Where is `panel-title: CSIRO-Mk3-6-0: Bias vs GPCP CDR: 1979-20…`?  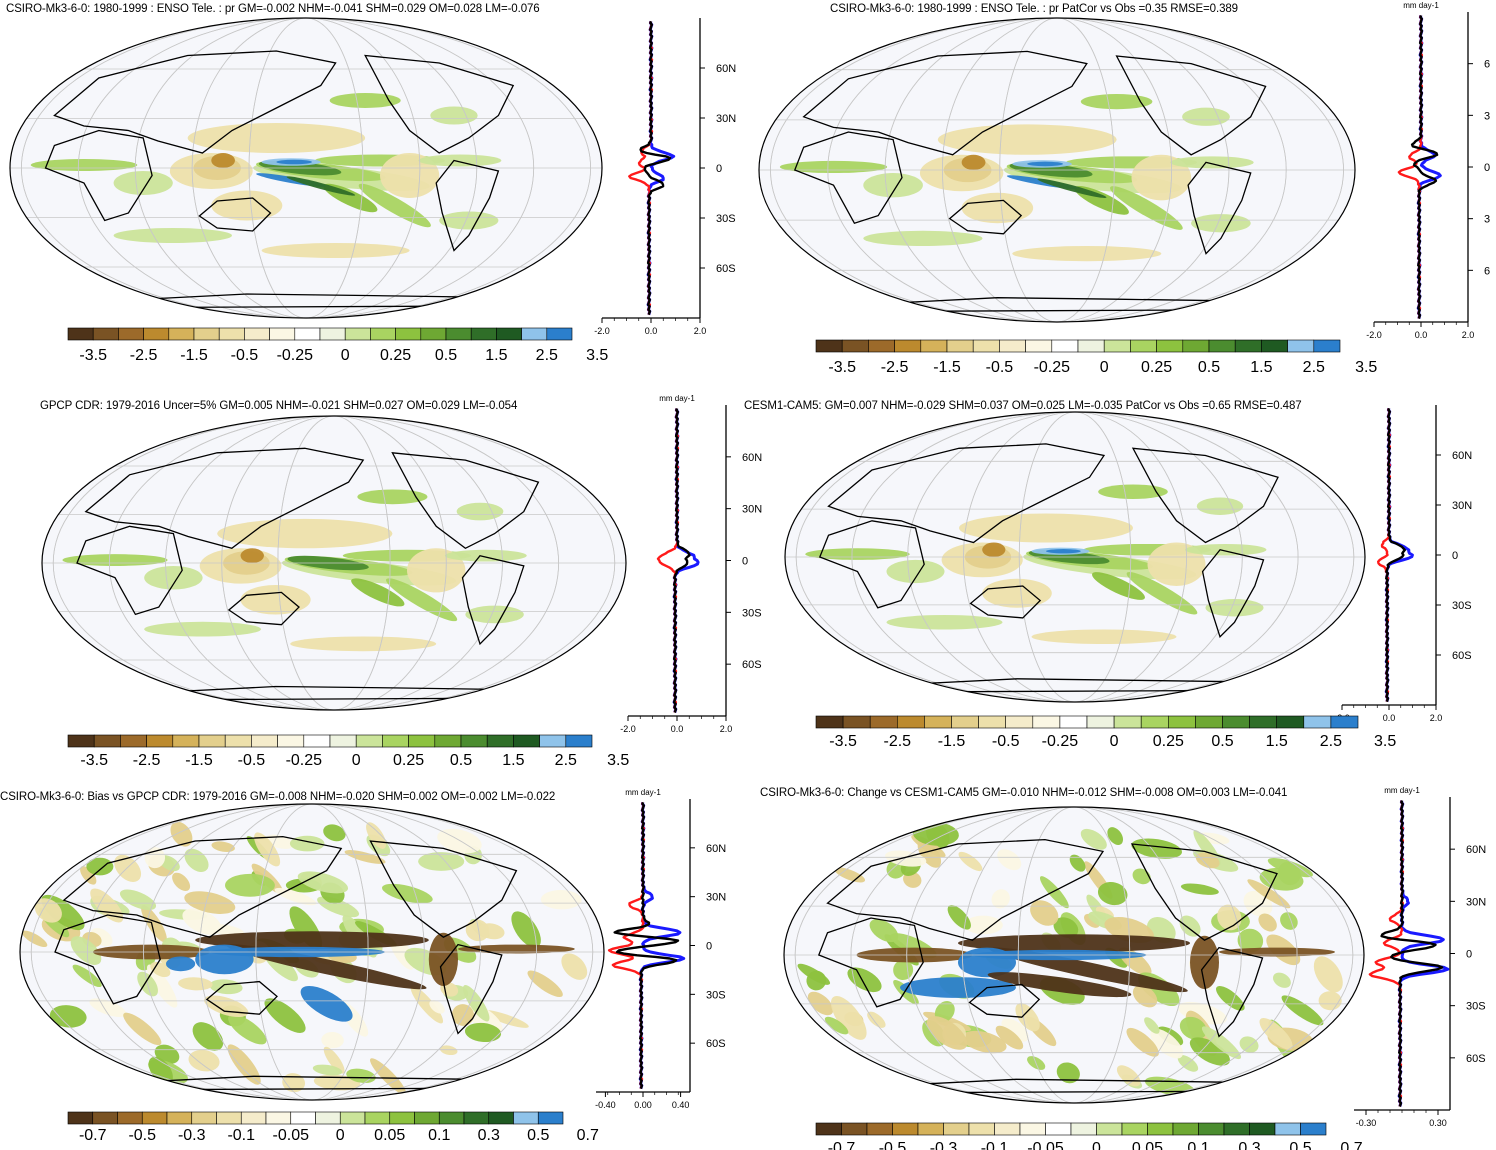 panel-title: CSIRO-Mk3-6-0: Bias vs GPCP CDR: 1979-20… is located at coordinates (278, 797).